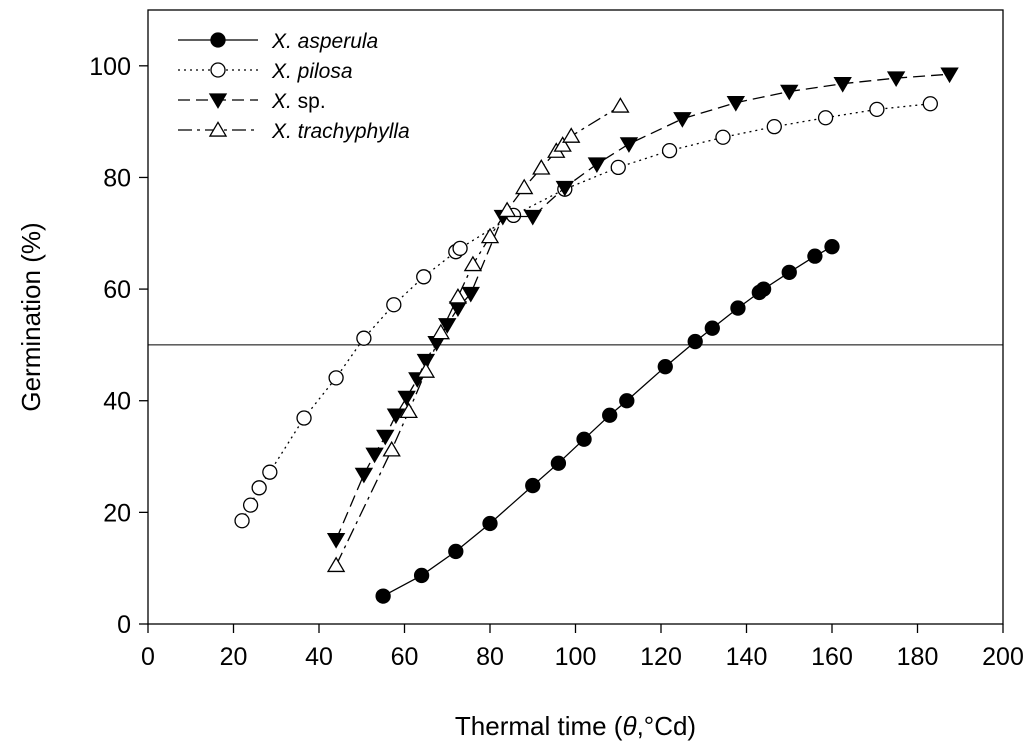 The height and width of the screenshot is (753, 1034). Describe the element at coordinates (148, 657) in the screenshot. I see `x-tick-label: 0` at that location.